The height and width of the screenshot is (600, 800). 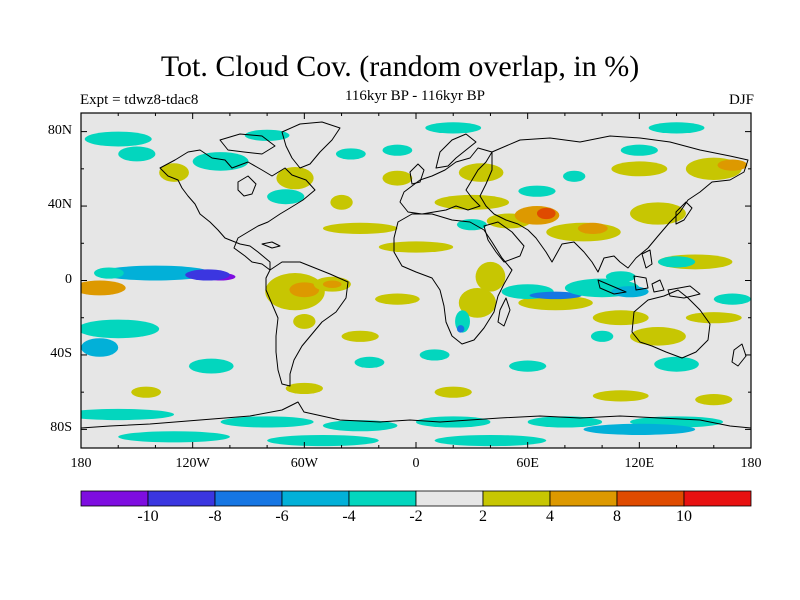 What do you see at coordinates (237, 210) in the screenshot?
I see `coastline-north-america` at bounding box center [237, 210].